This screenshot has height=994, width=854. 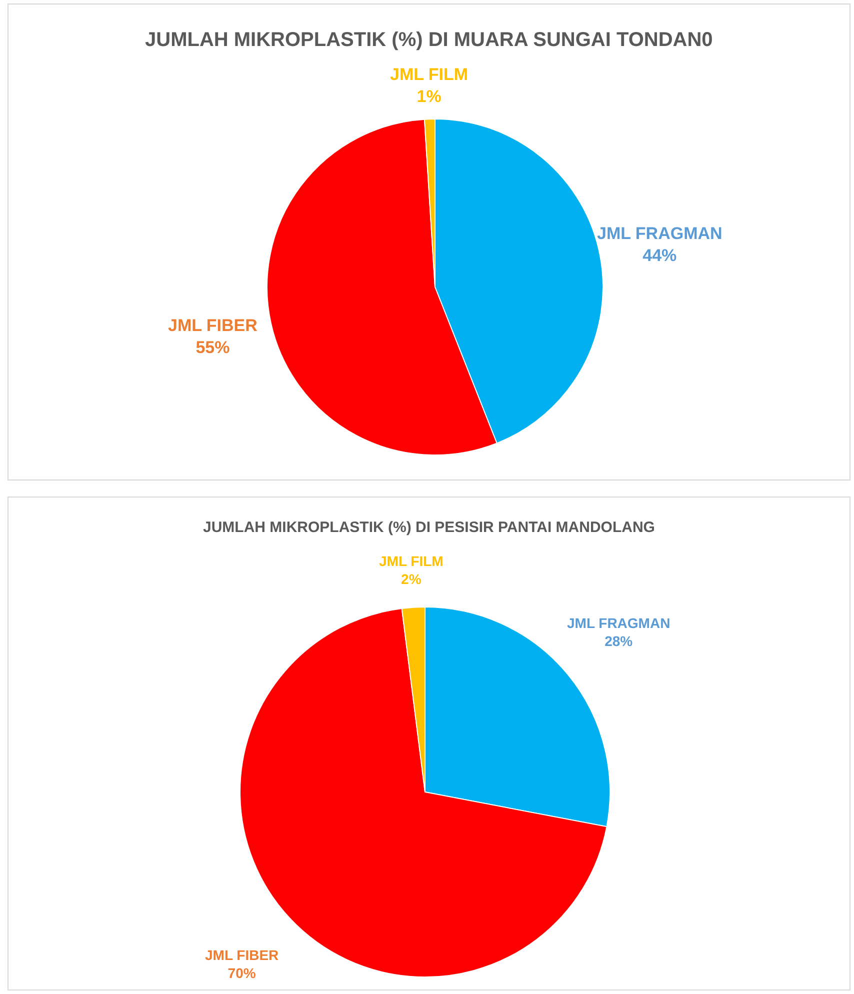 I want to click on data-label: 44%, so click(x=659, y=256).